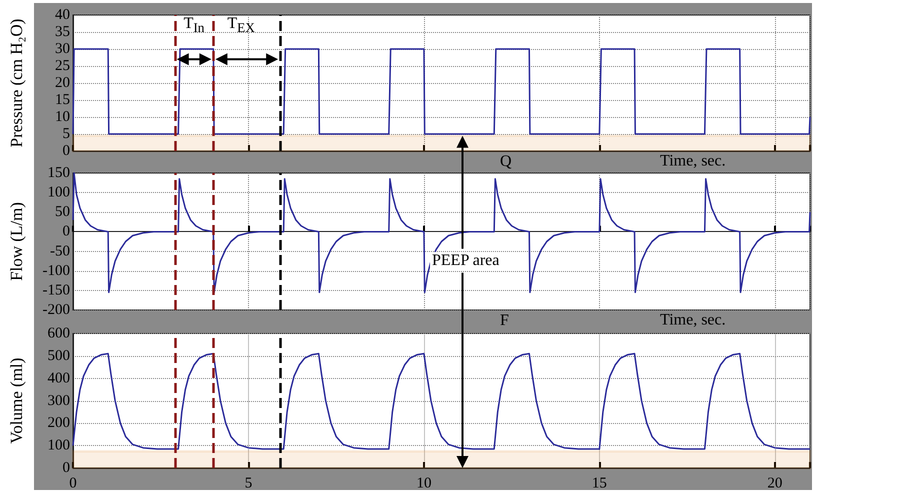  Describe the element at coordinates (62, 49) in the screenshot. I see `y-tick-label: 30` at that location.